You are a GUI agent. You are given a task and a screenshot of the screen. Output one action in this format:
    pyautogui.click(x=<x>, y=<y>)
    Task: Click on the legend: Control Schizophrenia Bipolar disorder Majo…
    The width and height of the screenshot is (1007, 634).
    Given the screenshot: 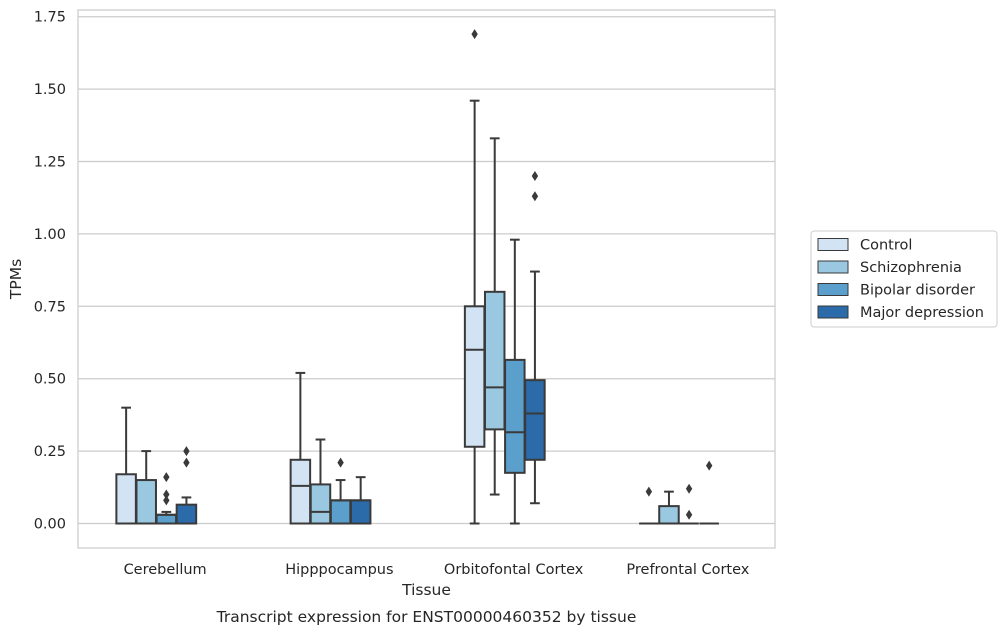 What is the action you would take?
    pyautogui.click(x=904, y=279)
    